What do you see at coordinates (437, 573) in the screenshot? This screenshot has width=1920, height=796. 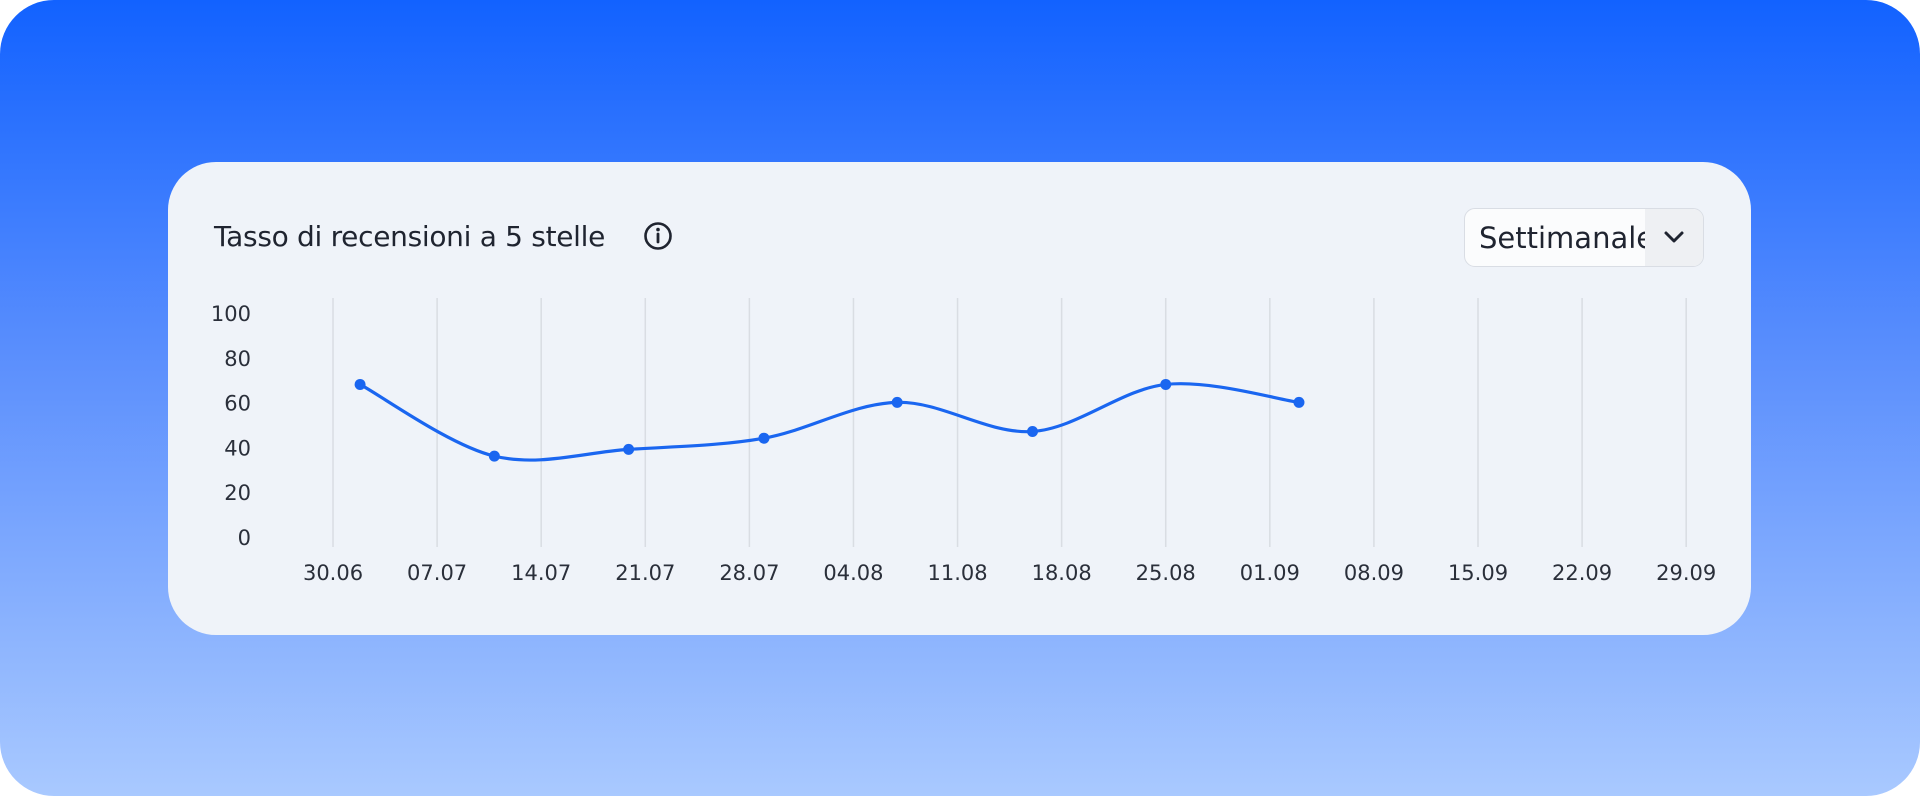 I see `x-tick-label: 07.07` at bounding box center [437, 573].